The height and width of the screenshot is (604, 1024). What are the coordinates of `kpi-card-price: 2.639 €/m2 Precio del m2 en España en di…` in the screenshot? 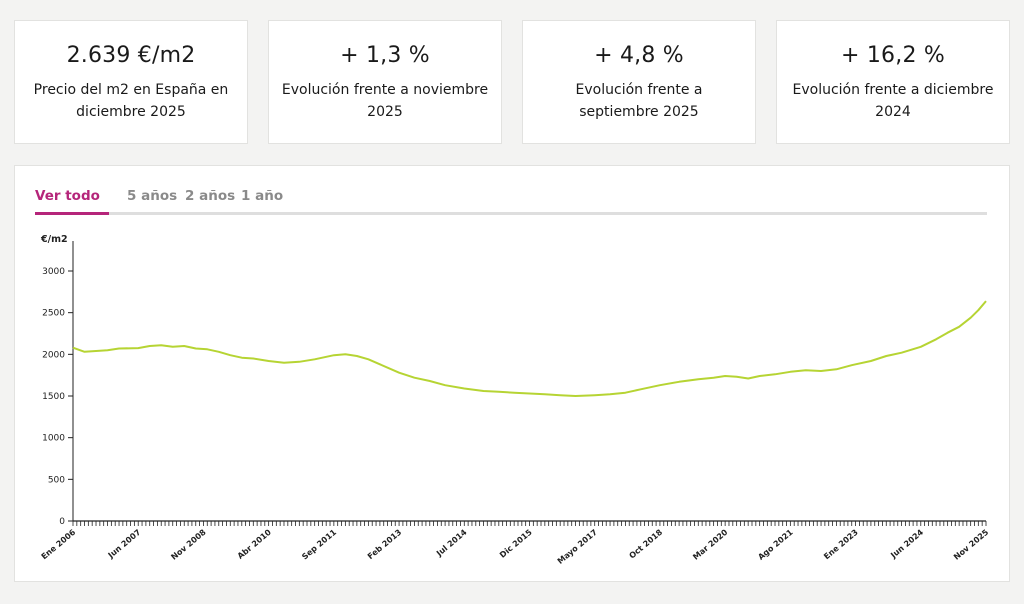 It's located at (131, 82).